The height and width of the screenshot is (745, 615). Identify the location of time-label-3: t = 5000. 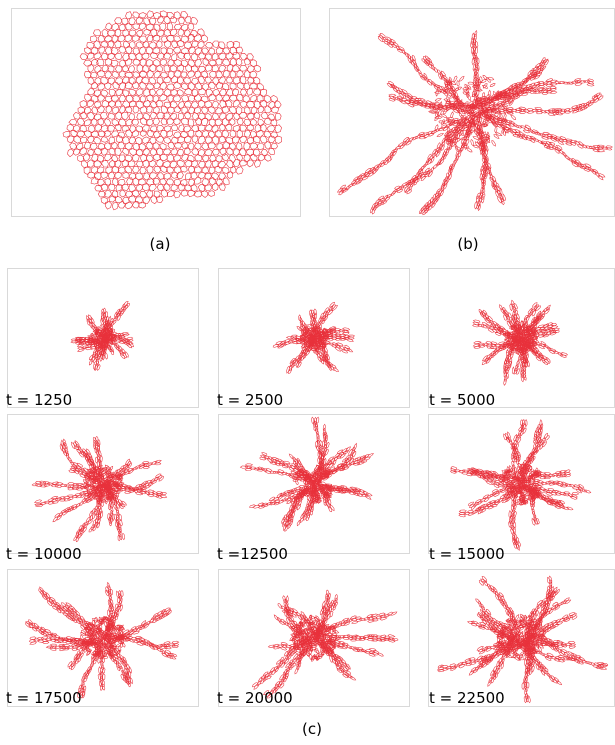
(462, 400).